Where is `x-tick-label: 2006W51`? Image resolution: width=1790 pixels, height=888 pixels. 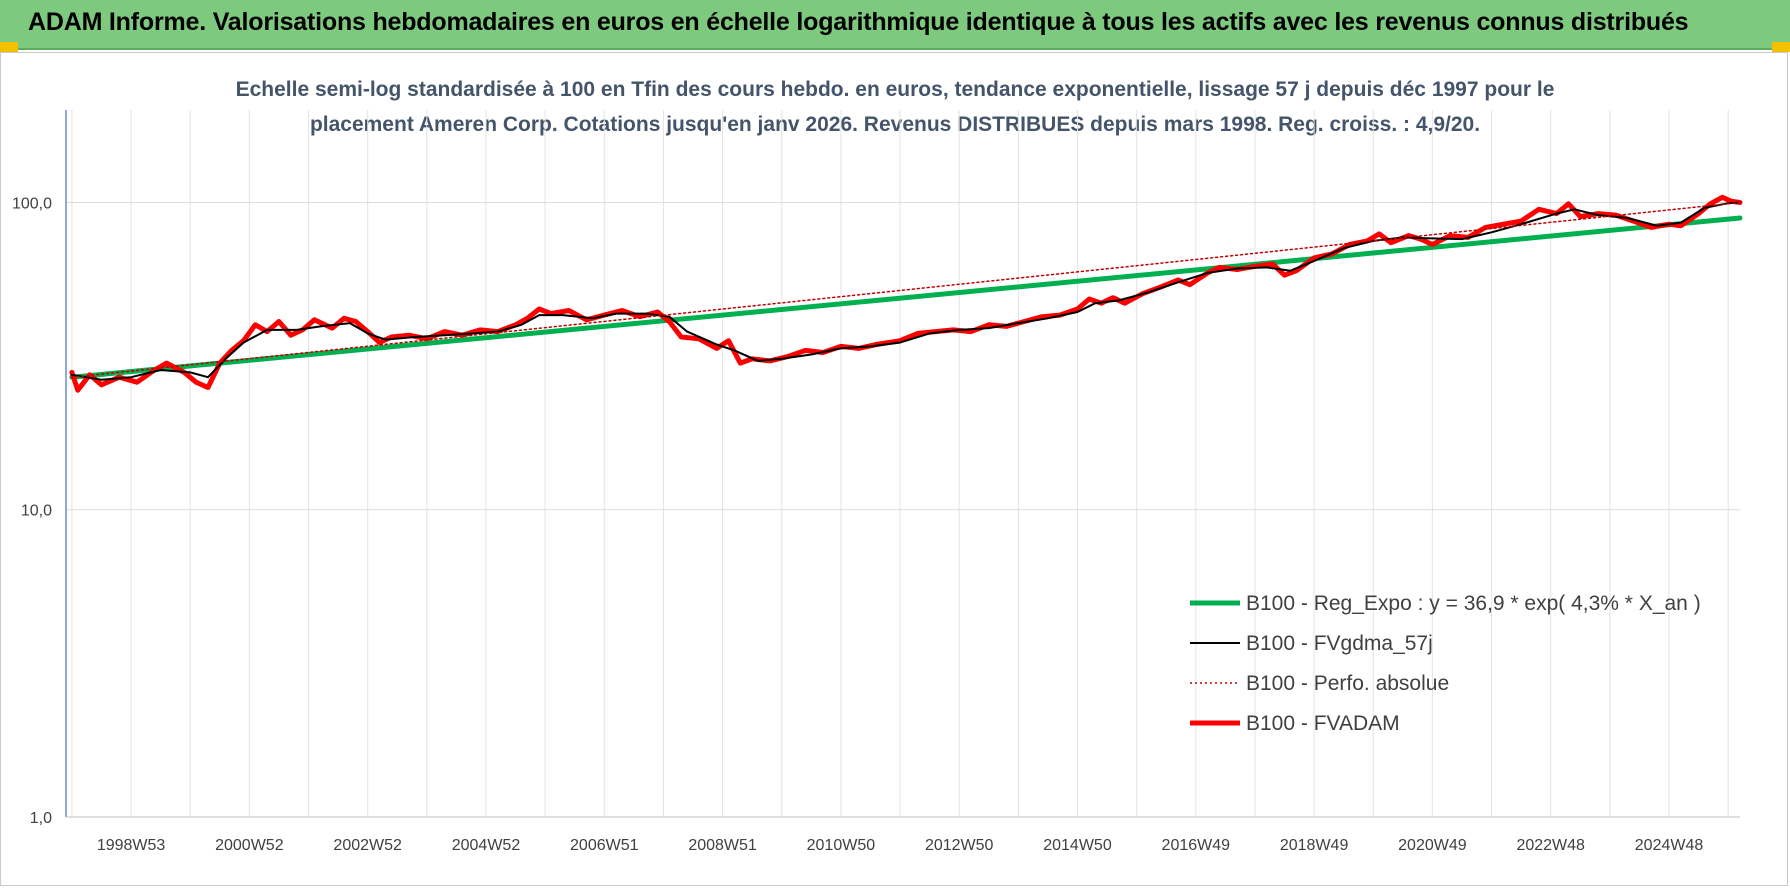 x-tick-label: 2006W51 is located at coordinates (604, 845).